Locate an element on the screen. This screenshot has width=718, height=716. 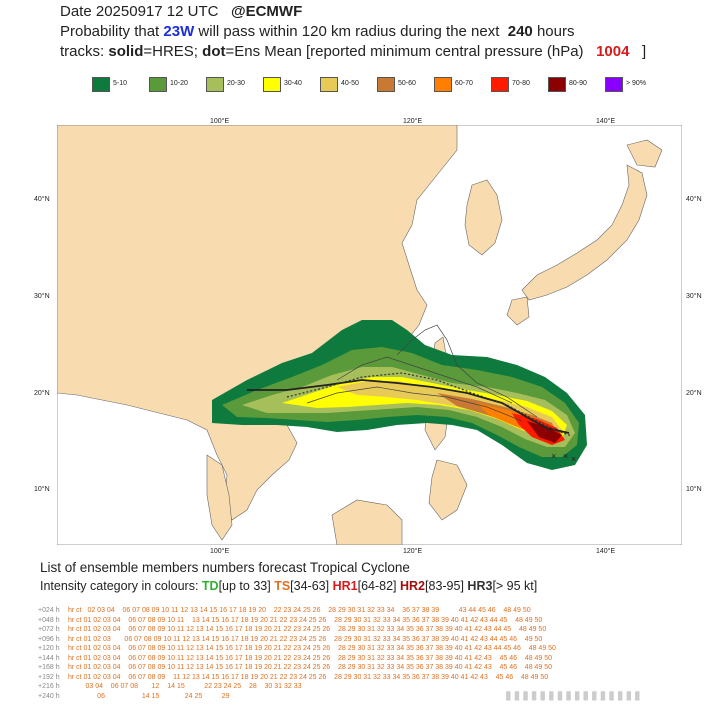
genesis-markers: × × × is located at coordinates (563, 457).